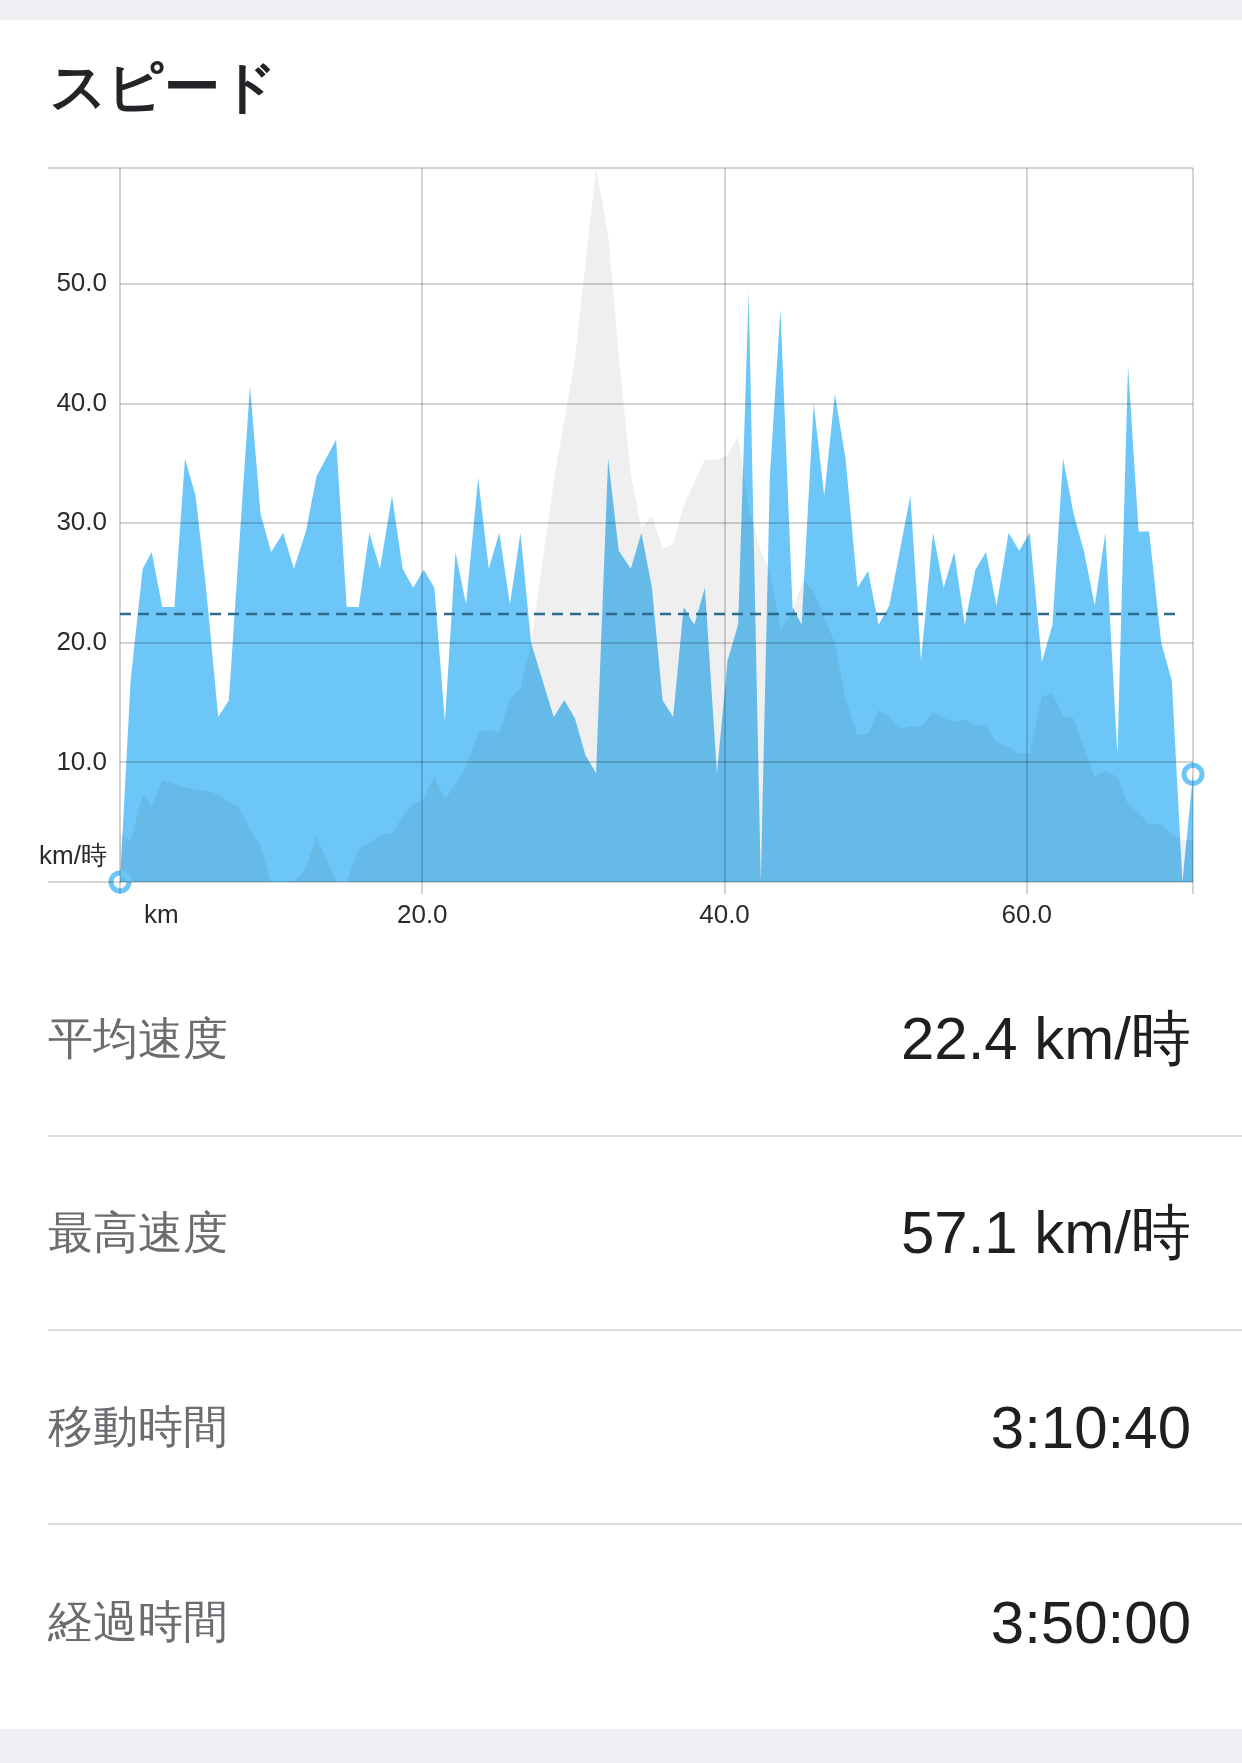 The image size is (1242, 1763). I want to click on y-tick-label: 30.0, so click(81, 521).